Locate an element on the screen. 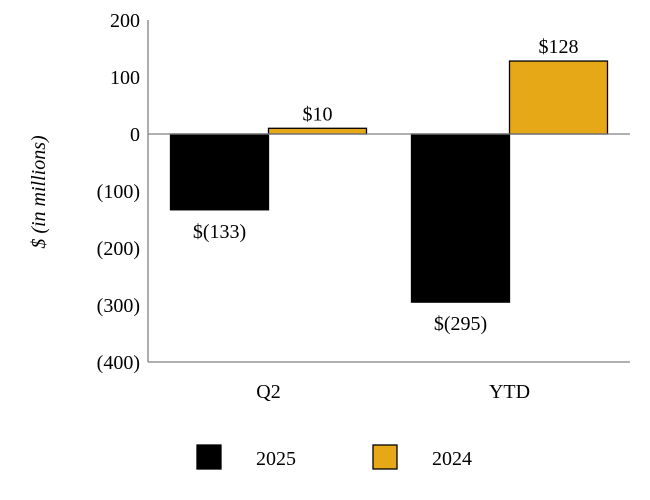 This screenshot has width=650, height=500. y-axis-ticks: 200 100 0 (100) (200) (300) (400) is located at coordinates (118, 192).